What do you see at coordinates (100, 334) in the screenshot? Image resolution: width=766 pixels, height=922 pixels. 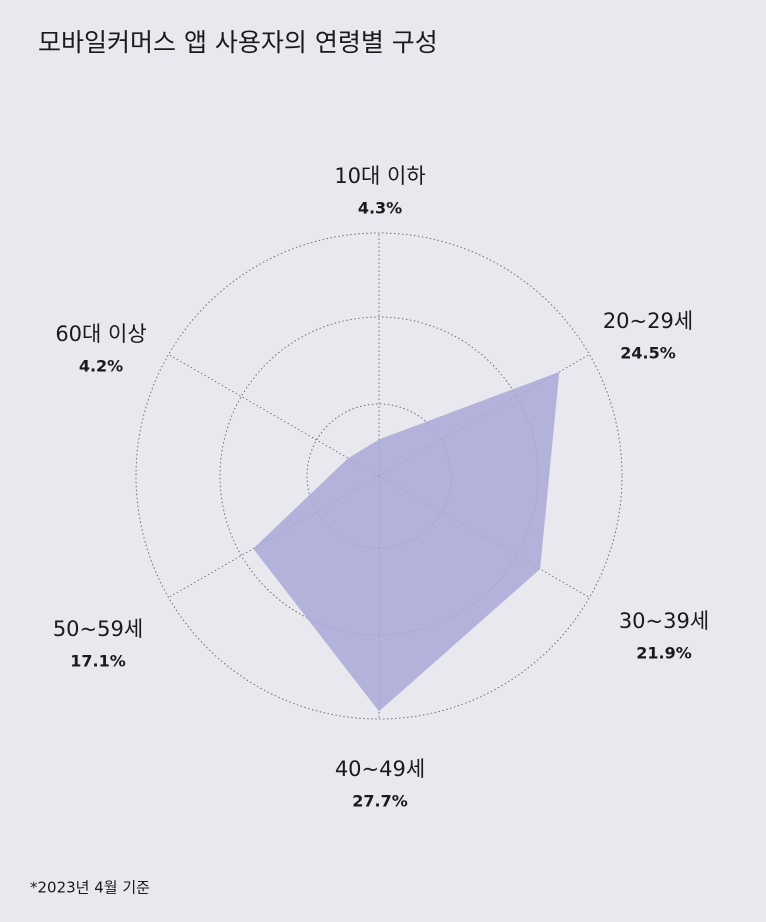 I see `category-label: 60대 이상` at bounding box center [100, 334].